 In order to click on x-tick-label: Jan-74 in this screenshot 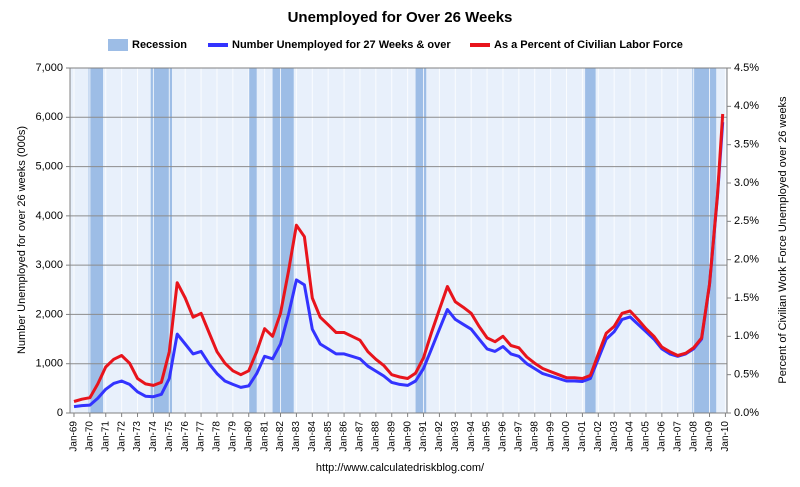, I will do `click(153, 436)`.